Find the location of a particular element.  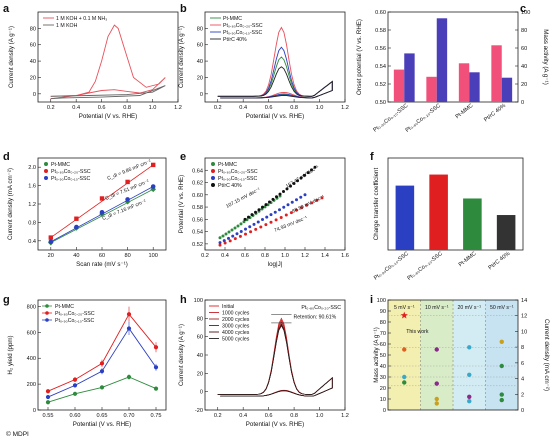

legend-label: Pt-MMC is located at coordinates (227, 165).